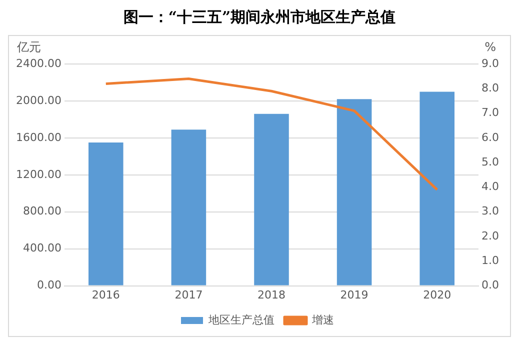 This screenshot has width=519, height=349. What do you see at coordinates (490, 47) in the screenshot?
I see `y2-axis-title: %` at bounding box center [490, 47].